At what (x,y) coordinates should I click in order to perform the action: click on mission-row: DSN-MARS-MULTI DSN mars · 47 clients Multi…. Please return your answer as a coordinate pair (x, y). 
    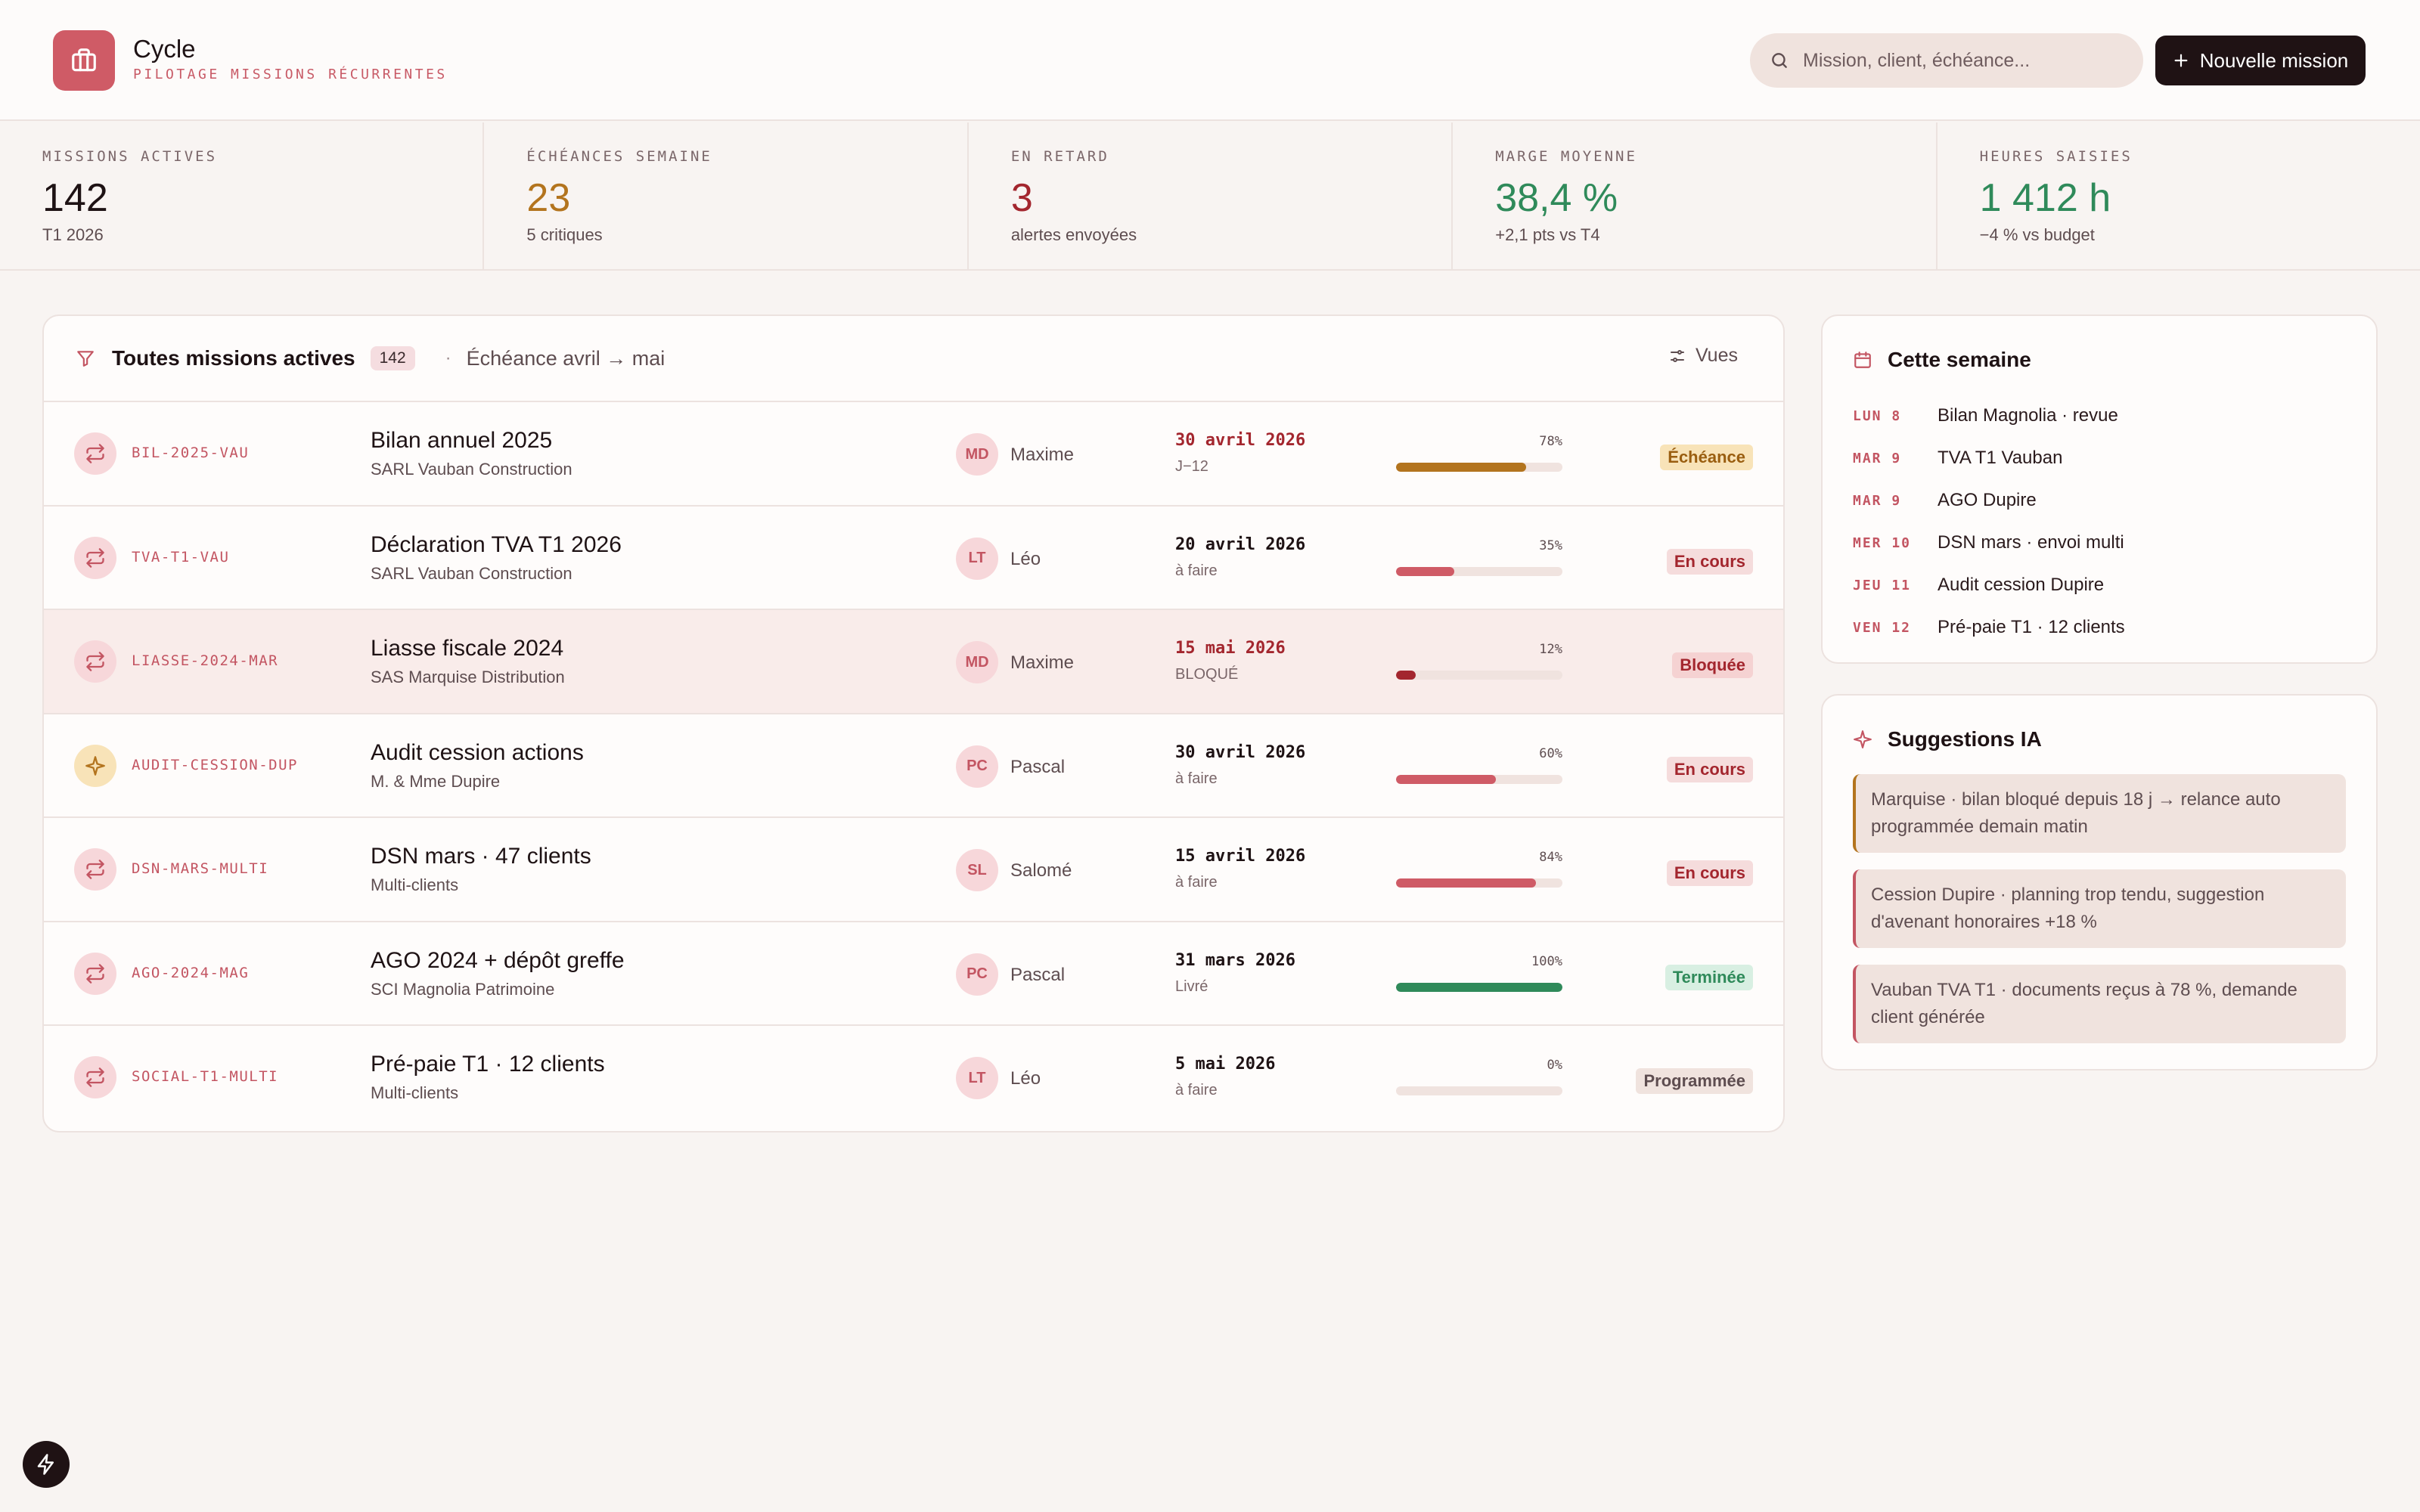
    Looking at the image, I should click on (913, 870).